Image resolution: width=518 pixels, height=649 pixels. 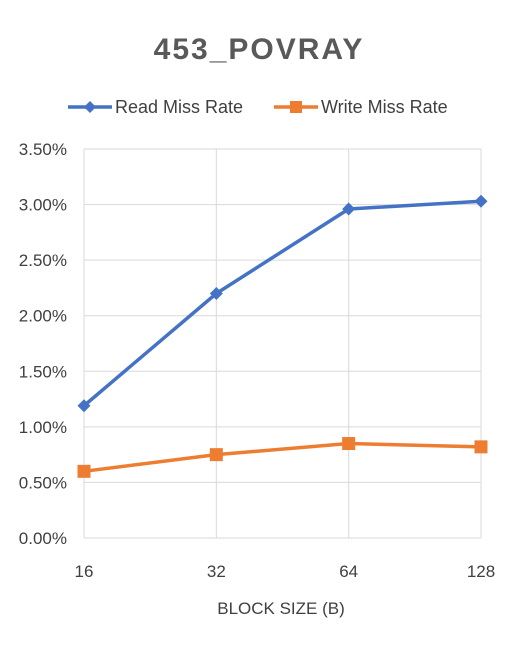 I want to click on x-axis-title: BLOCK SIZE (B), so click(x=281, y=608).